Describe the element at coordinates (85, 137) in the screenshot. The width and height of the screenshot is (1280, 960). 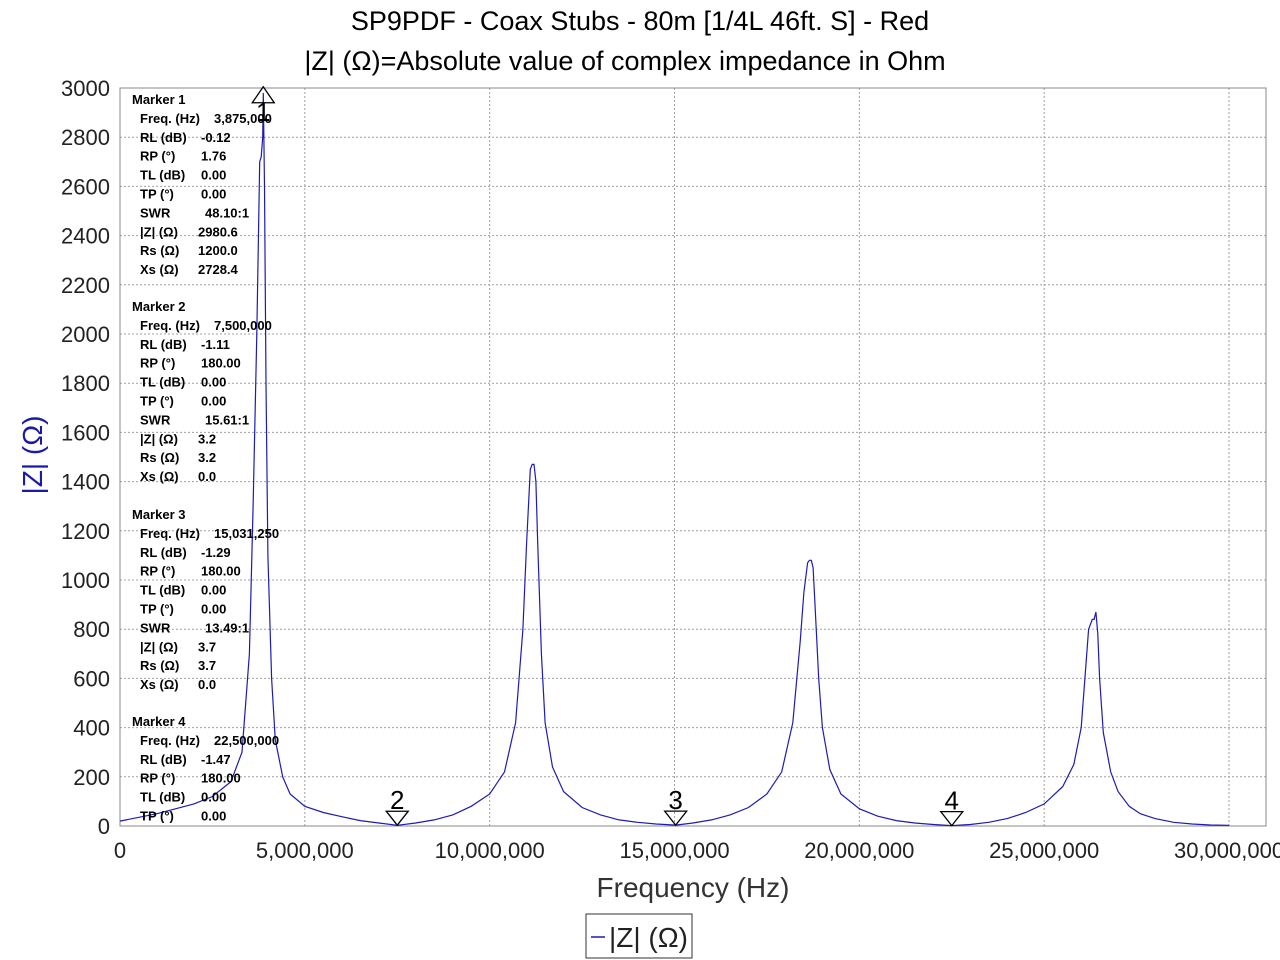
I see `y-tick-label: 2800` at that location.